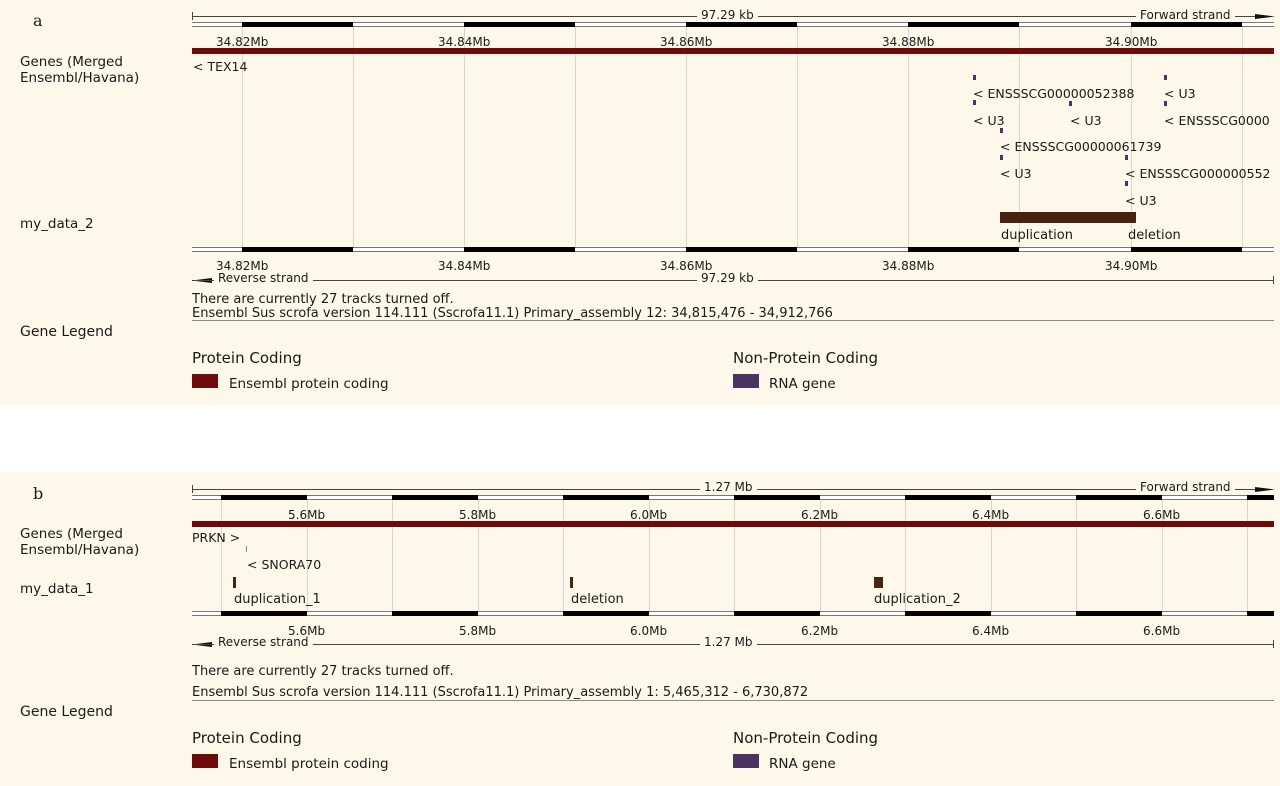  I want to click on gene-bar-tex14, so click(733, 51).